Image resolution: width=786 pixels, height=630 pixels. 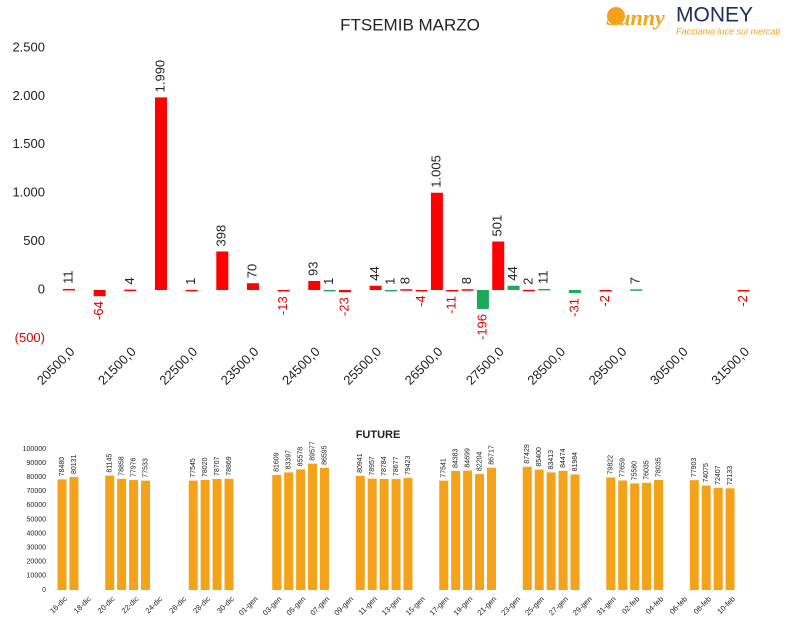 I want to click on x-tick-label: 07-gen, so click(x=319, y=605).